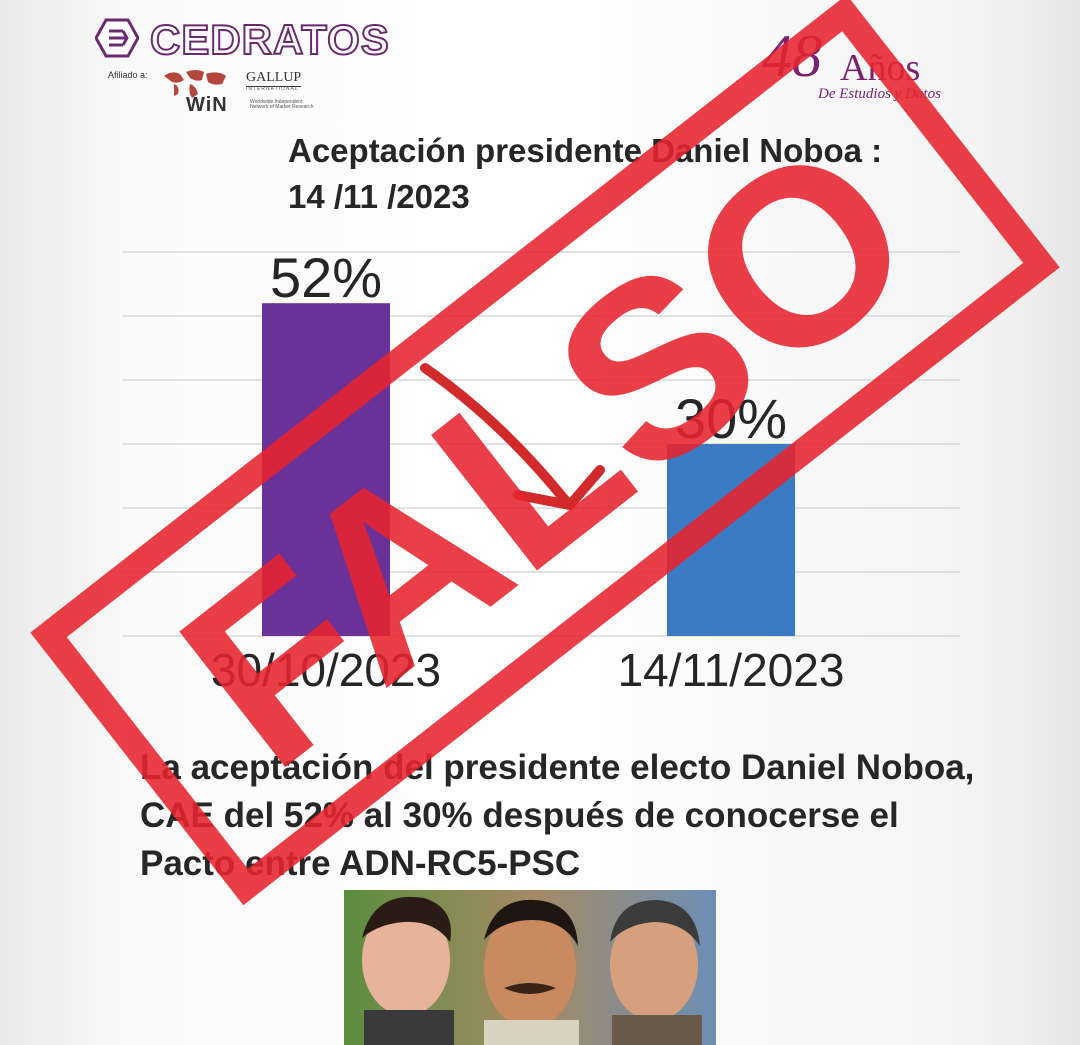 The height and width of the screenshot is (1045, 1080). I want to click on down-arrow-icon, so click(512, 437).